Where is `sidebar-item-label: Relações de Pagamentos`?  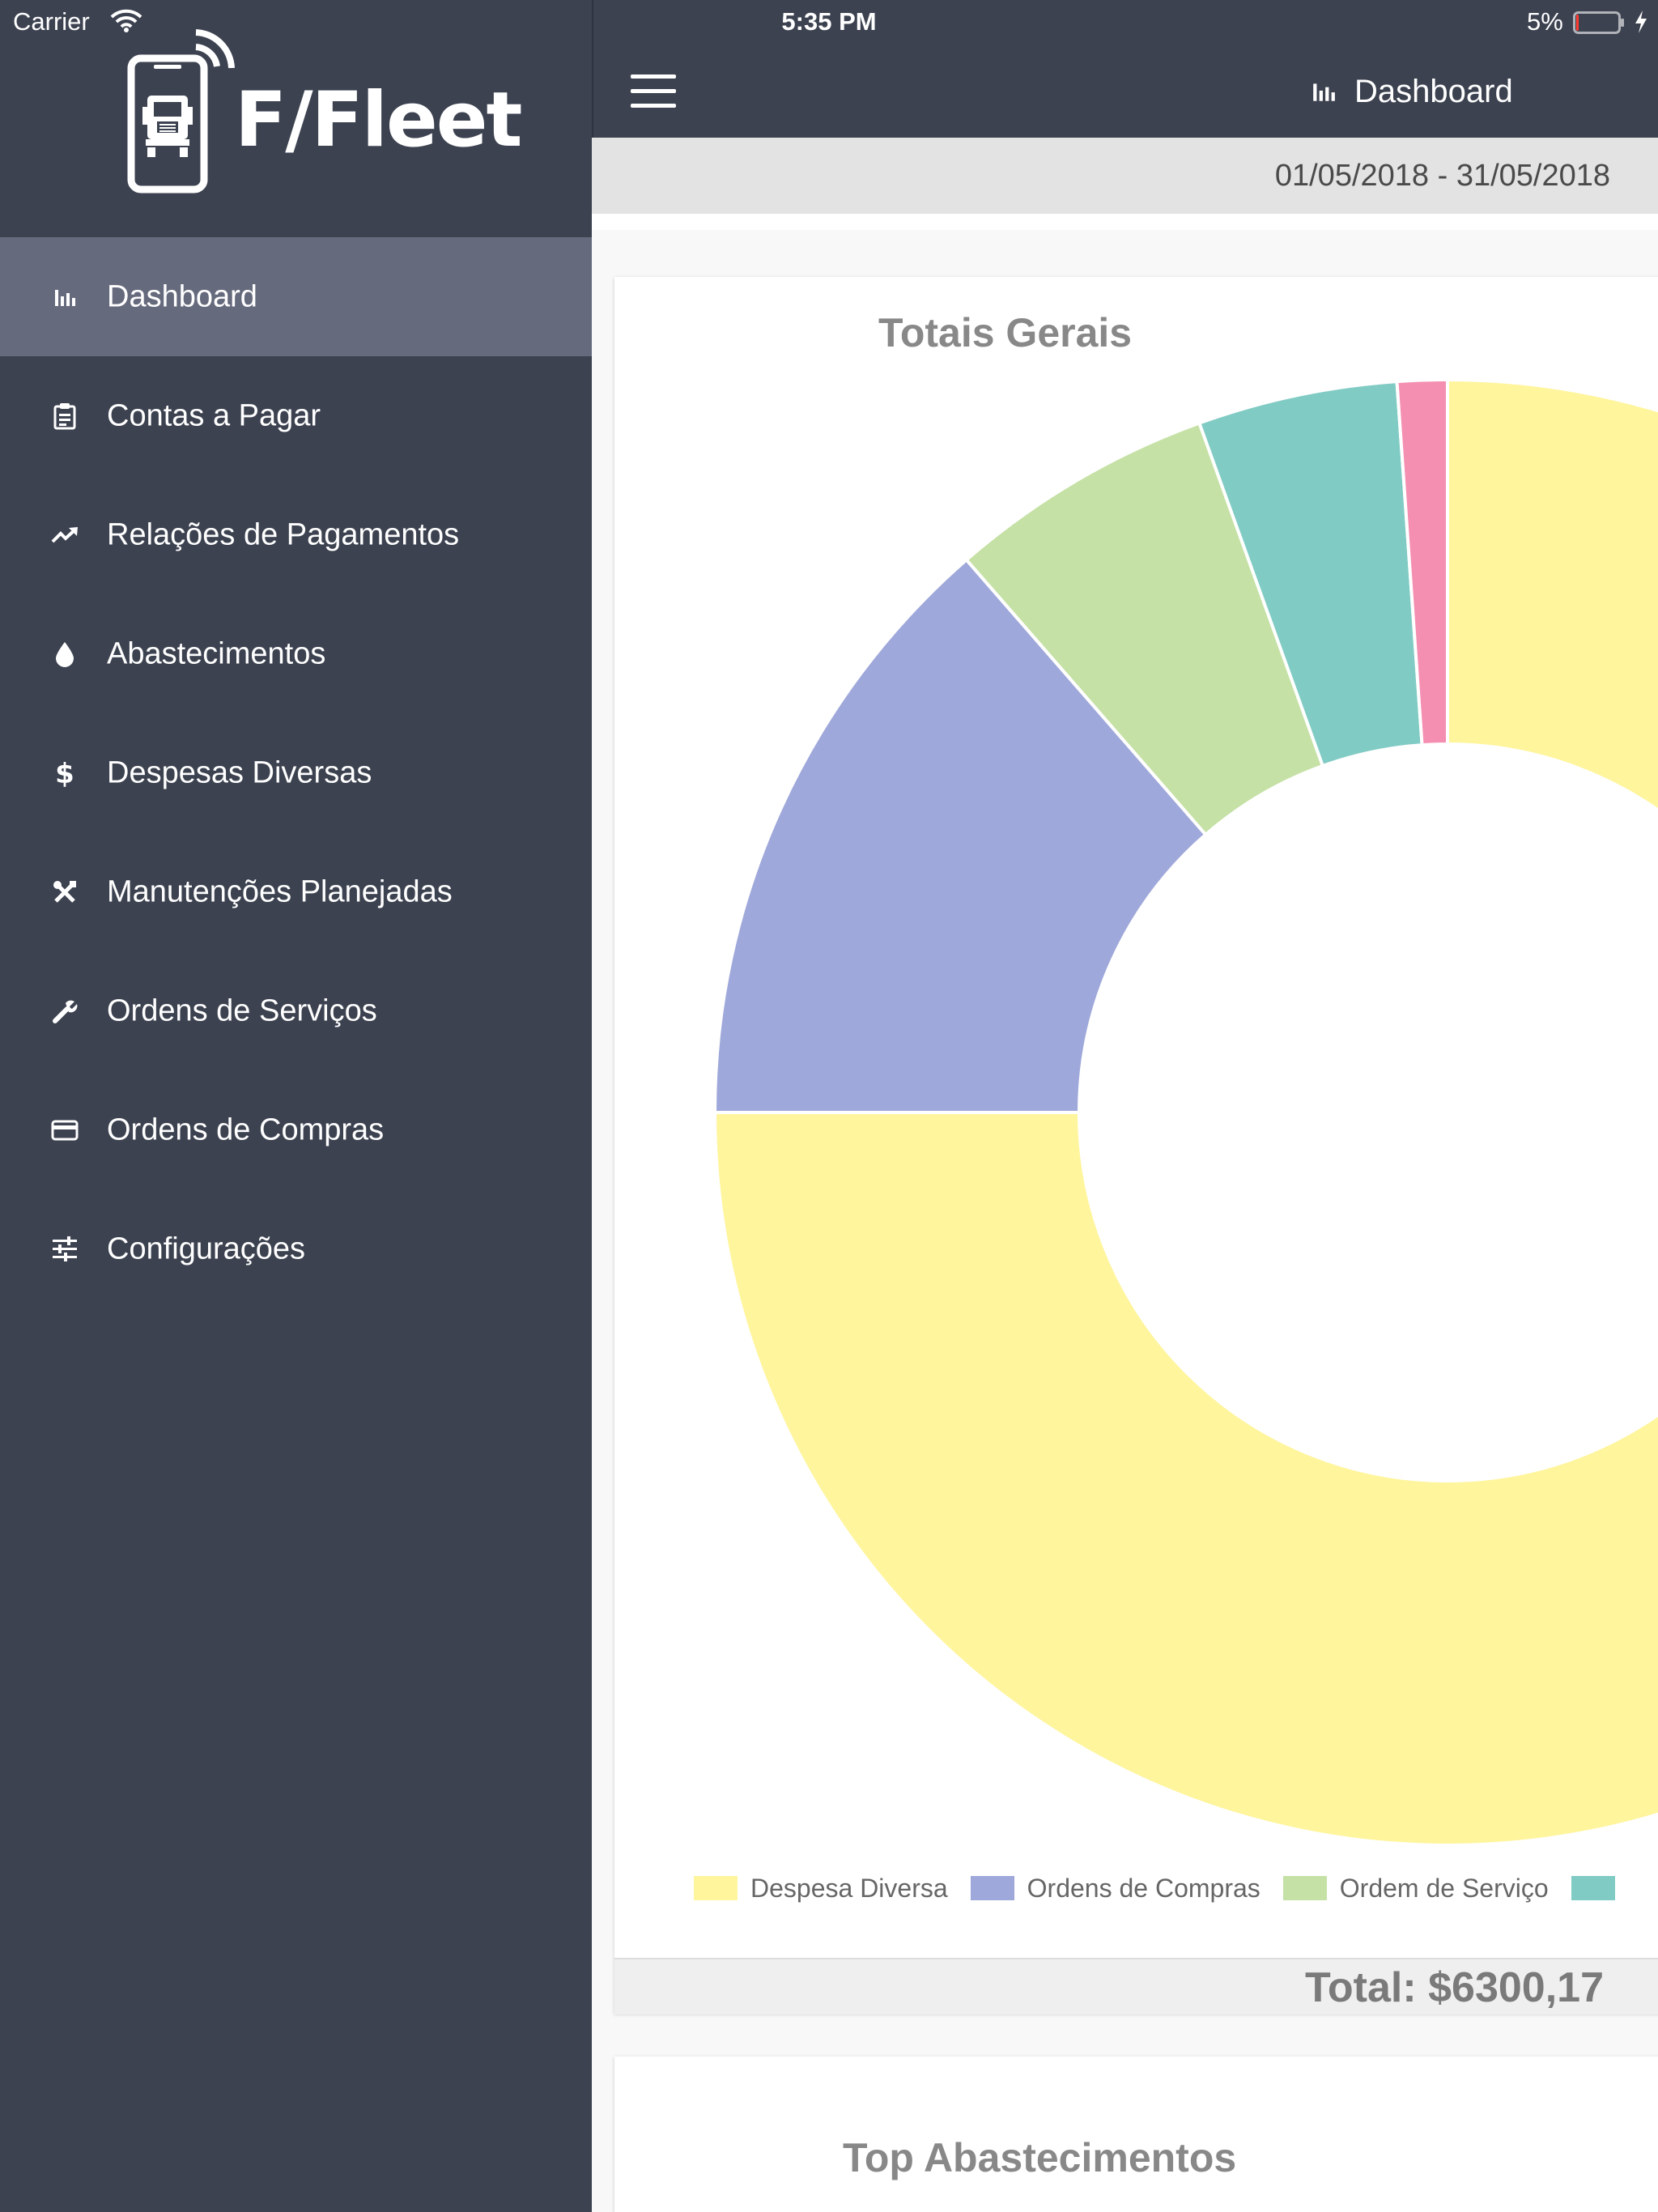
sidebar-item-label: Relações de Pagamentos is located at coordinates (283, 534).